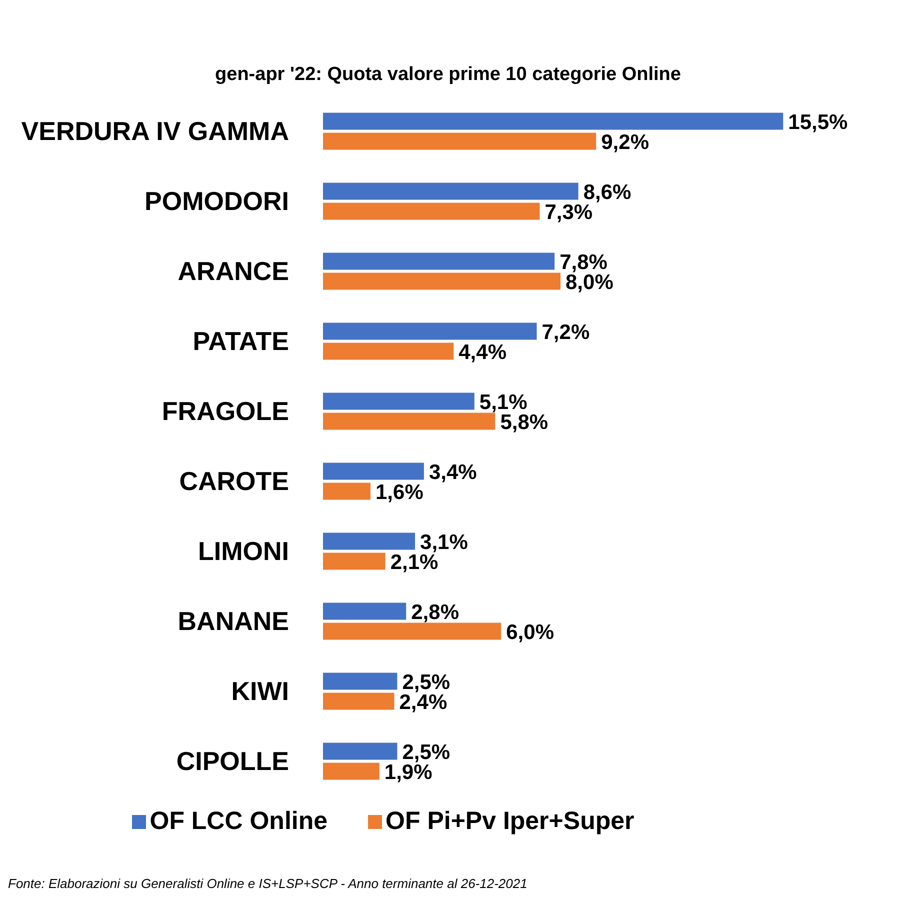 This screenshot has height=923, width=897. I want to click on y-tick-label: KIWI, so click(260, 691).